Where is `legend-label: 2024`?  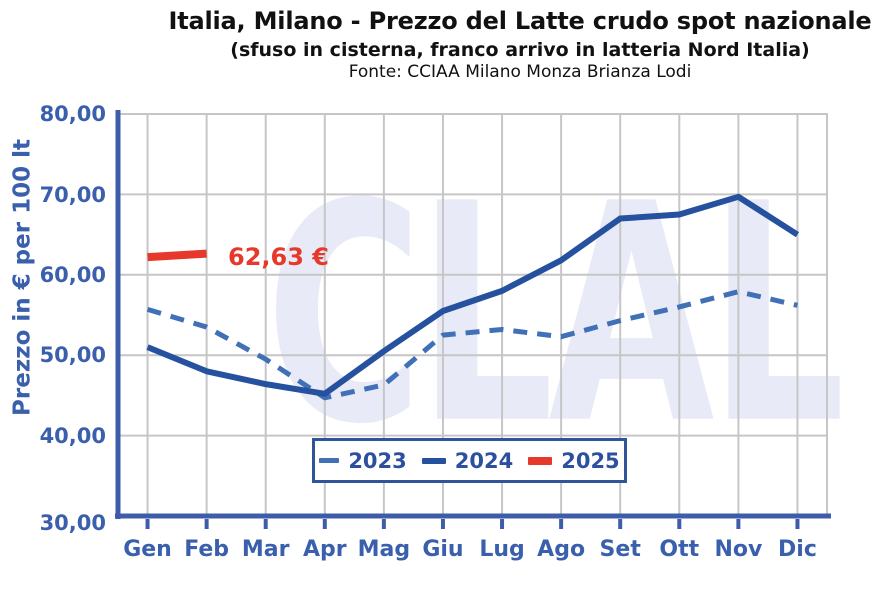
legend-label: 2024 is located at coordinates (484, 460).